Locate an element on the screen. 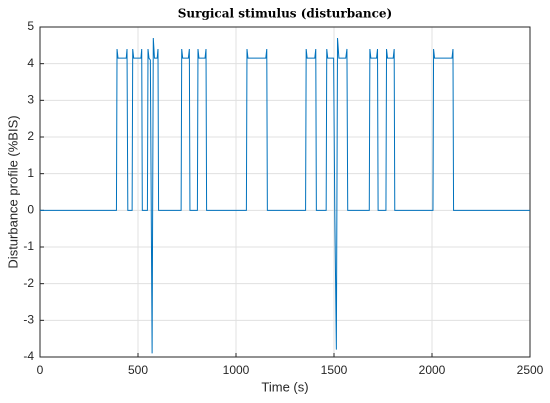 The width and height of the screenshot is (550, 403). x-tick-label: 500 is located at coordinates (138, 370).